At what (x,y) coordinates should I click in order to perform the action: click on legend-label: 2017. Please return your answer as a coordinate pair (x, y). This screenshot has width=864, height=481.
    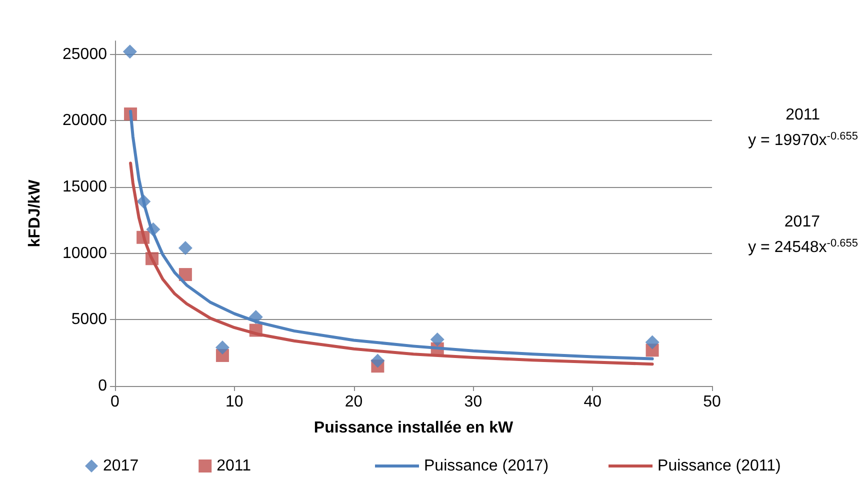
    Looking at the image, I should click on (121, 466).